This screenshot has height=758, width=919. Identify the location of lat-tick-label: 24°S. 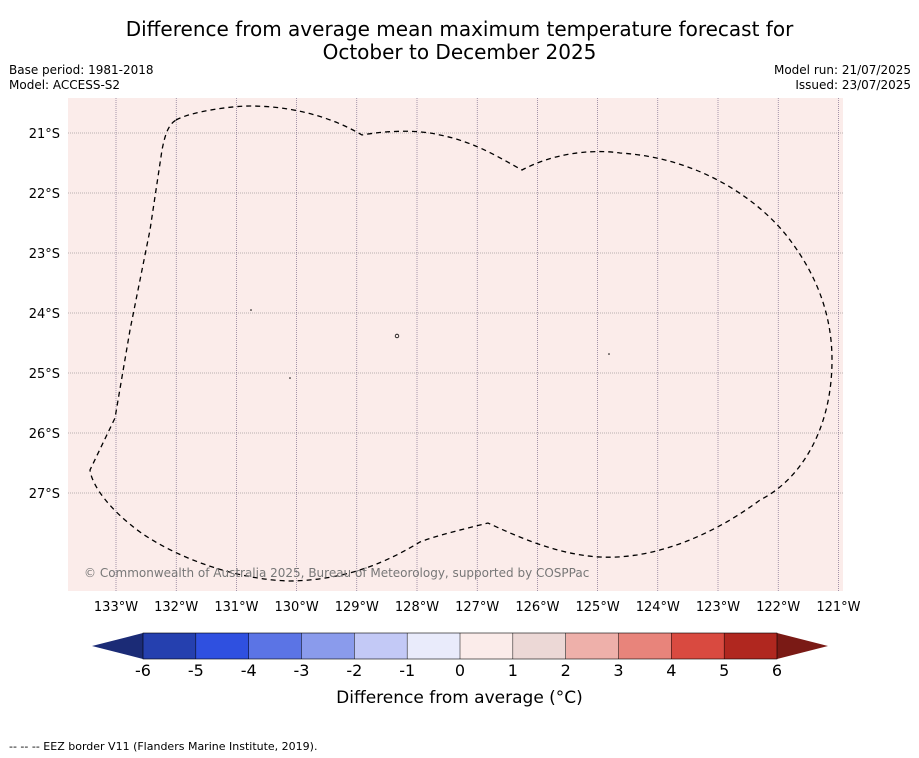
(44, 314).